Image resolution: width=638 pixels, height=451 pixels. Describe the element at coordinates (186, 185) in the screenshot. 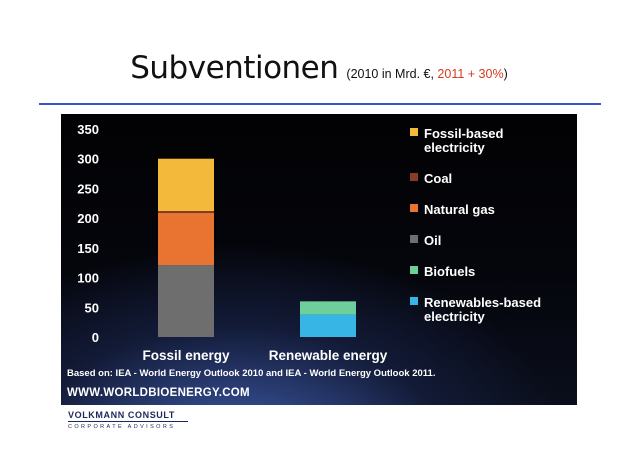

I see `bar-fossil-based-electricity` at that location.